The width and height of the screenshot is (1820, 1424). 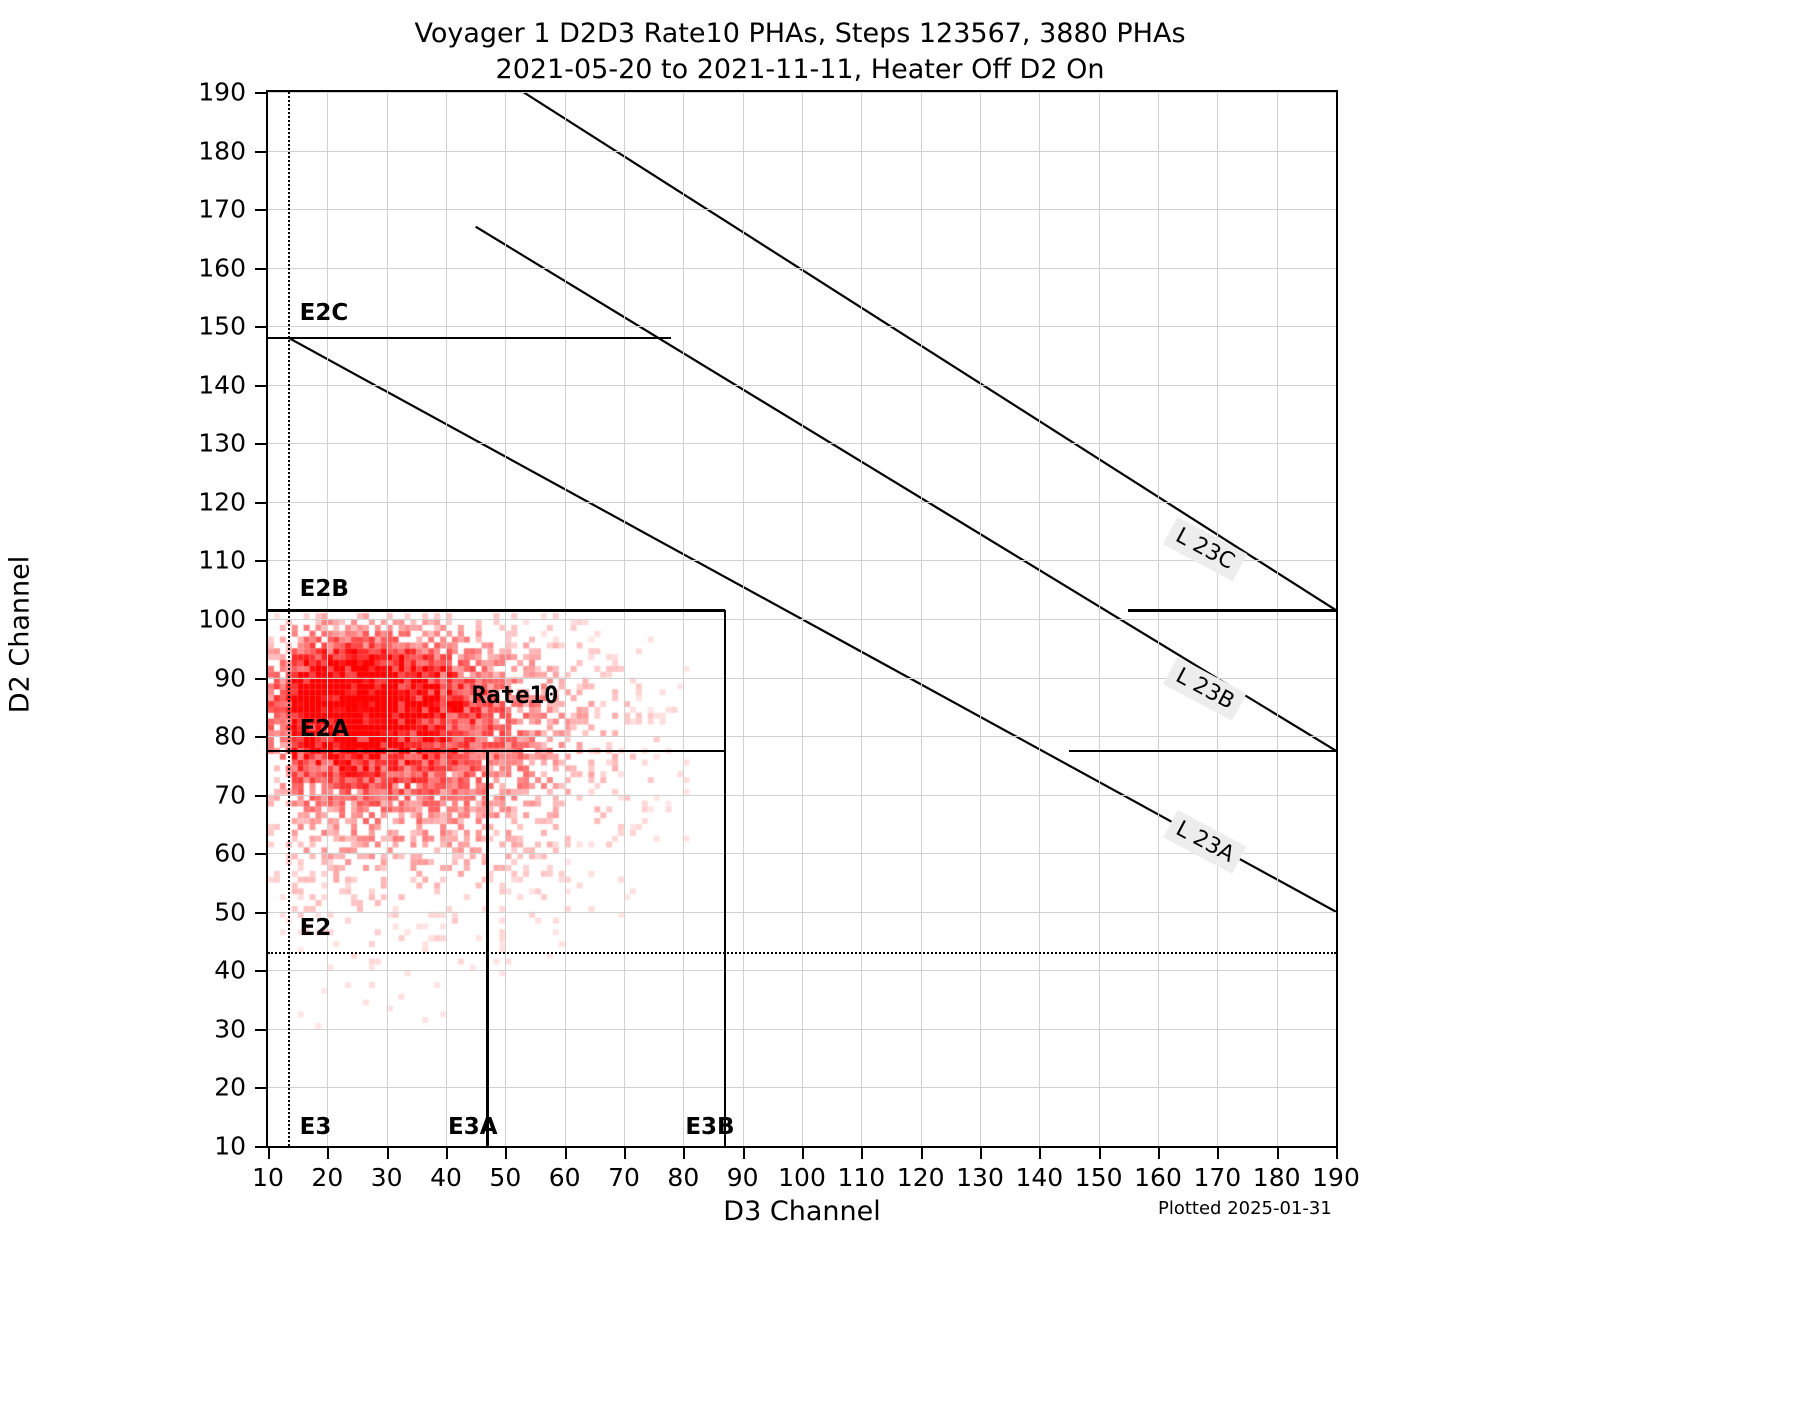 What do you see at coordinates (1039, 1177) in the screenshot?
I see `x-tick-label: 140` at bounding box center [1039, 1177].